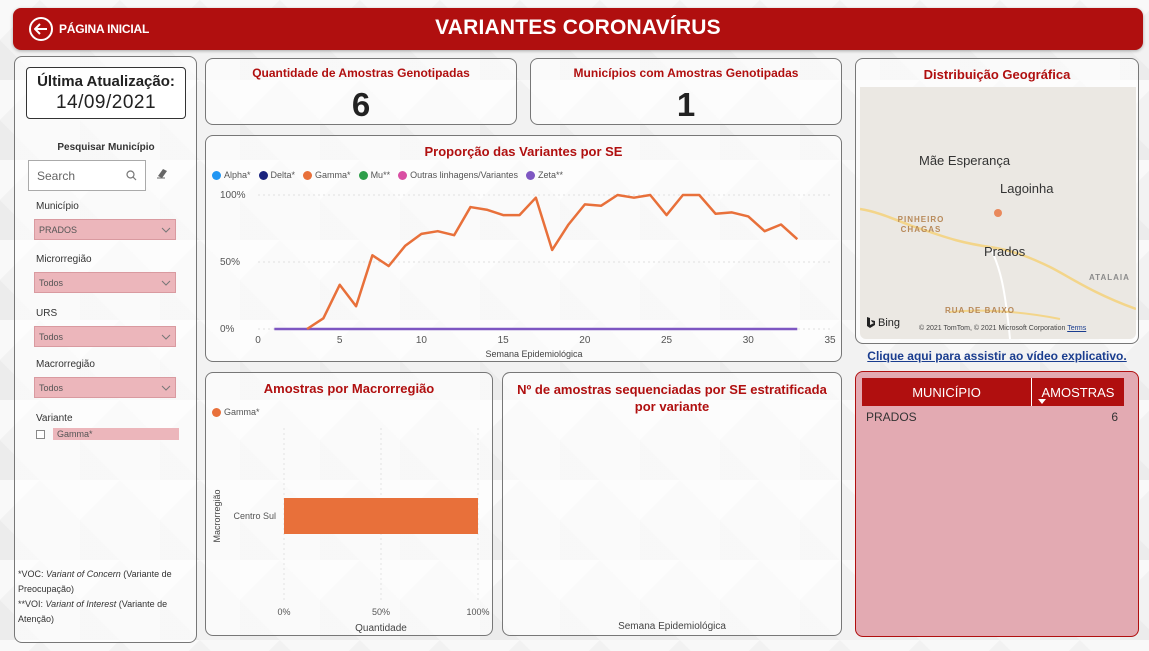  What do you see at coordinates (361, 73) in the screenshot?
I see `kpi-amostras-title: Quantidade de Amostras Genotipadas` at bounding box center [361, 73].